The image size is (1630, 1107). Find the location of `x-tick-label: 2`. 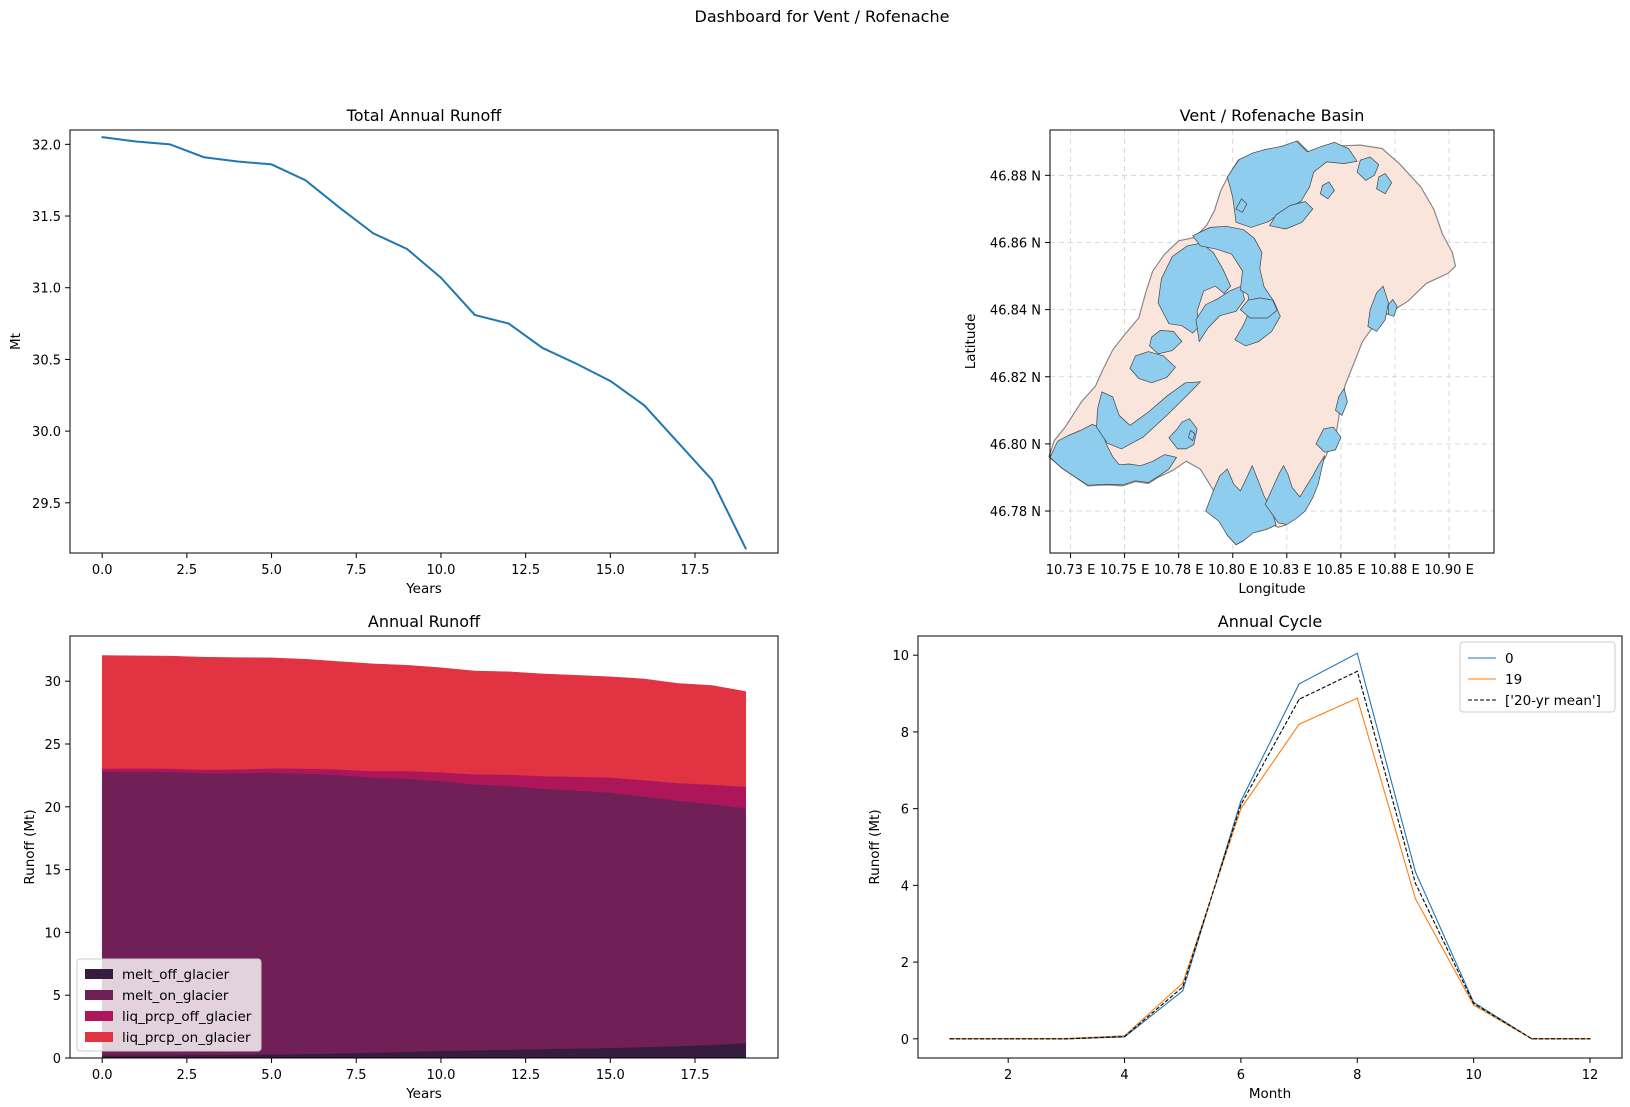

x-tick-label: 2 is located at coordinates (1008, 1075).